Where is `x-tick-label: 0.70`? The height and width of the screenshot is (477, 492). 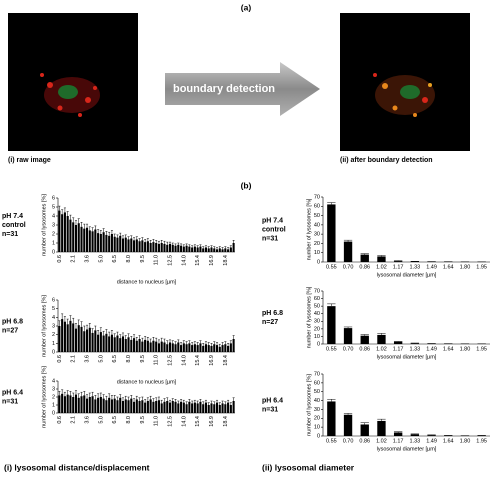 x-tick-label: 0.70 is located at coordinates (348, 349).